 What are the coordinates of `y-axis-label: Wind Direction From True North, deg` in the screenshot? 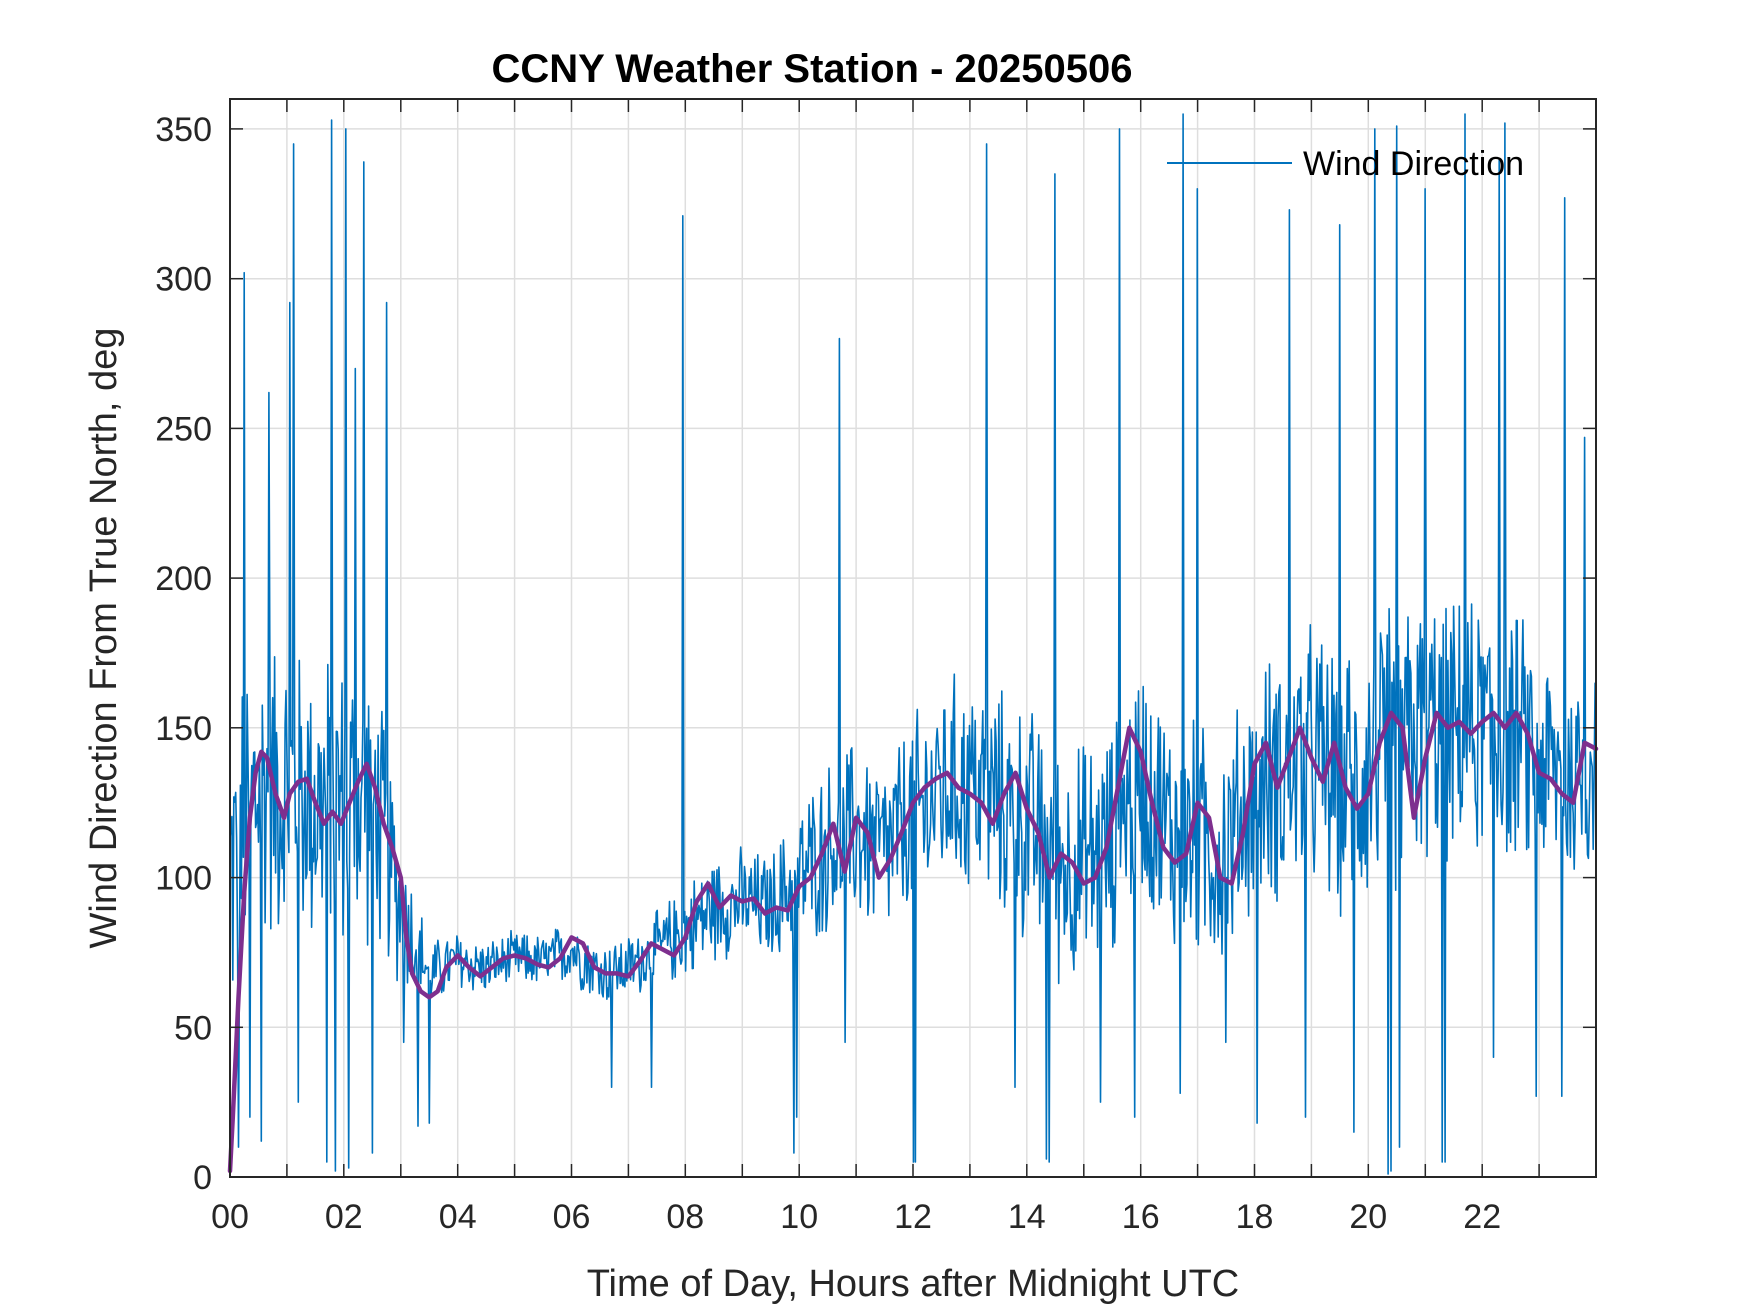 It's located at (104, 638).